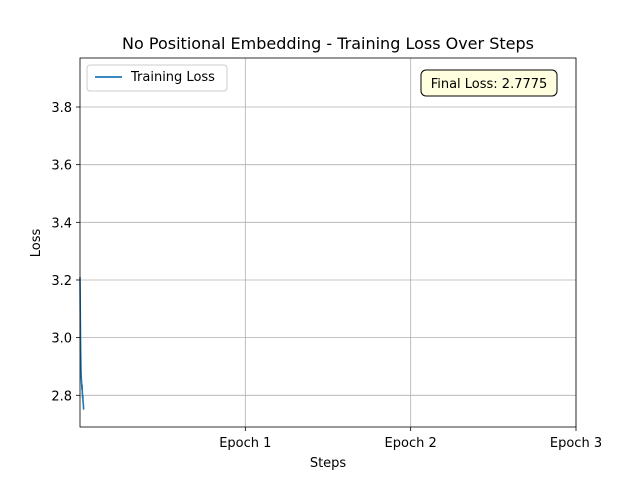 This screenshot has width=640, height=480. What do you see at coordinates (328, 463) in the screenshot?
I see `x-axis-label: Steps` at bounding box center [328, 463].